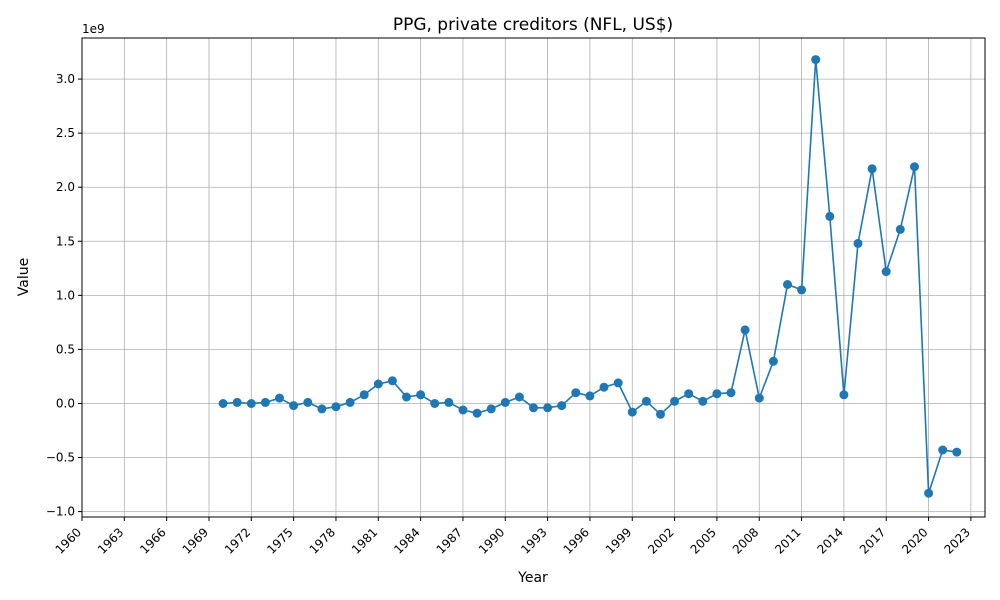  Describe the element at coordinates (65, 349) in the screenshot. I see `y-tick-label: 0.5` at that location.